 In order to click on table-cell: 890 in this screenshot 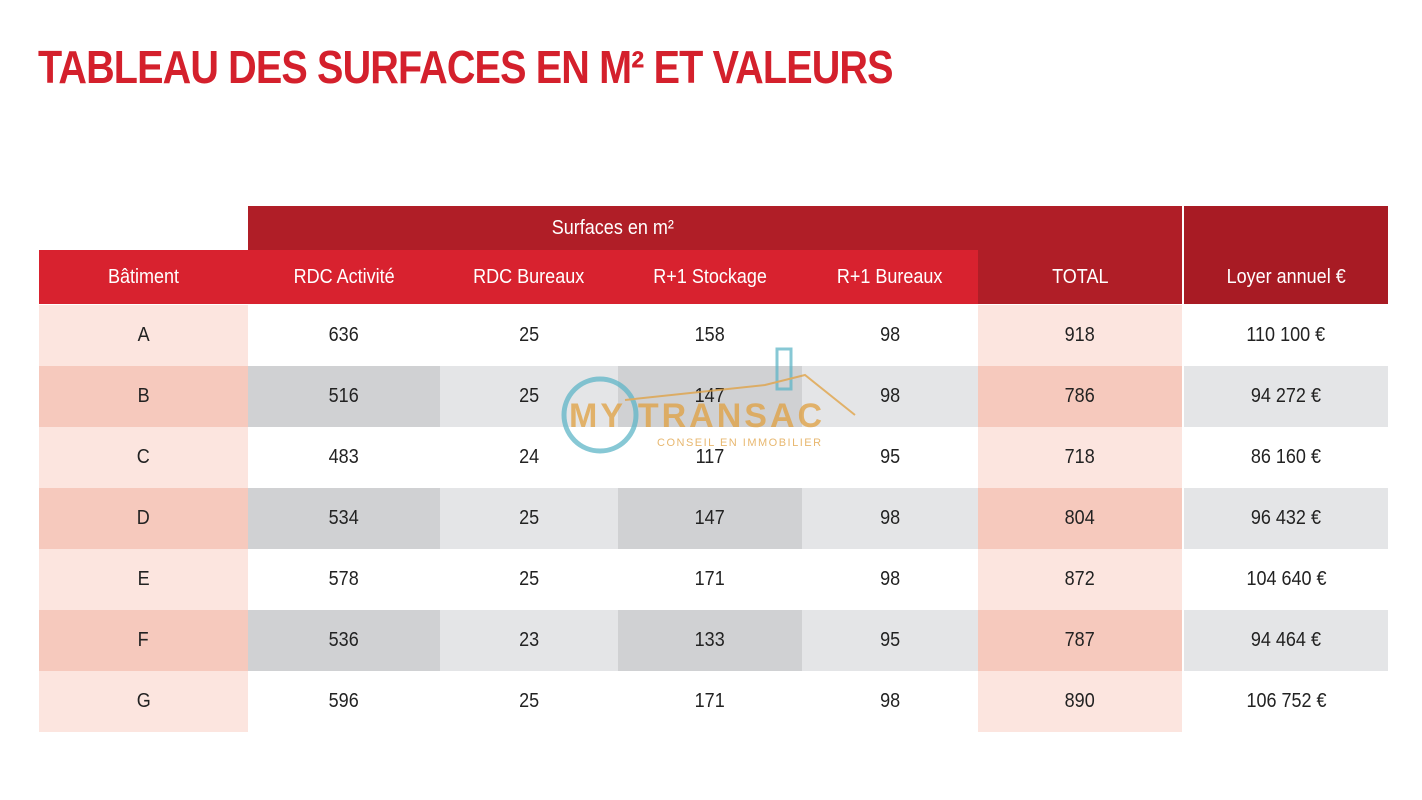, I will do `click(1080, 701)`.